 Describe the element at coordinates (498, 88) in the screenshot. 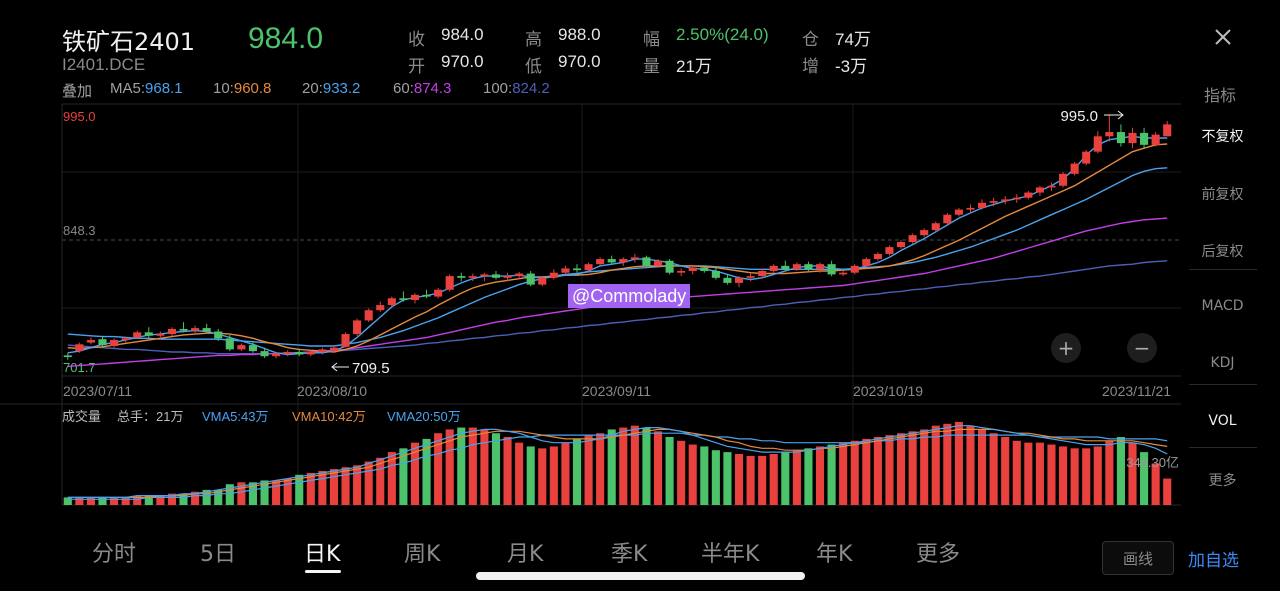

I see `ma-legend-label: 100:` at that location.